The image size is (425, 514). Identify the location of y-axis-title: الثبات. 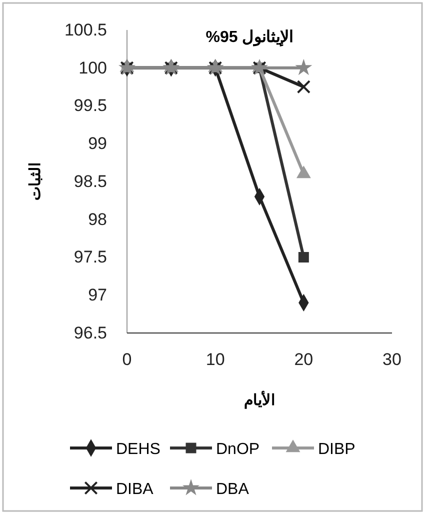
(35, 181).